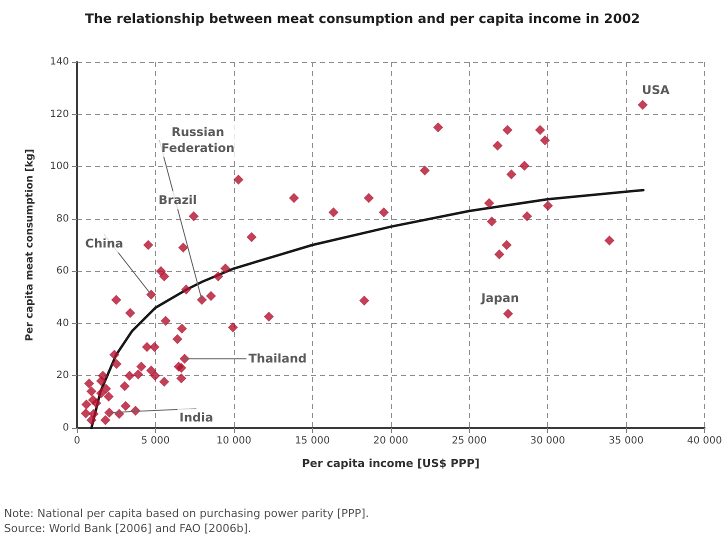 This screenshot has height=558, width=725. I want to click on y-tick-label: 0, so click(65, 428).